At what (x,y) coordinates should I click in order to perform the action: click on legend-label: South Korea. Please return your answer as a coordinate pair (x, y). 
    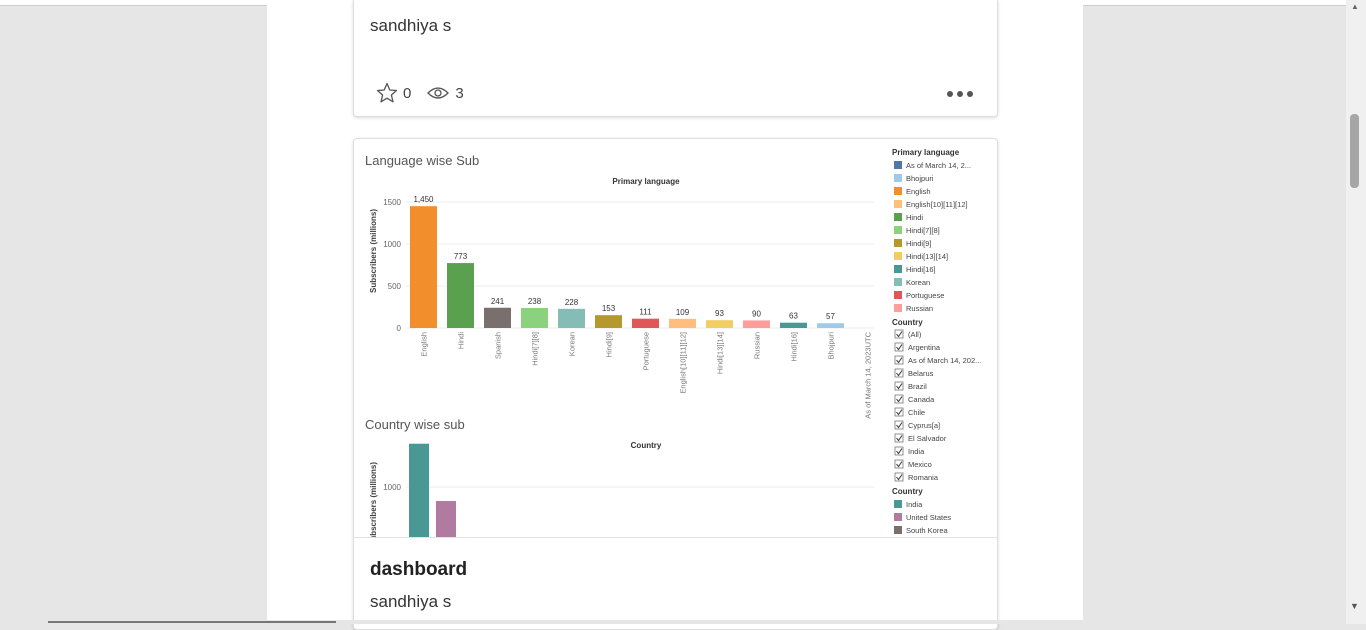
    Looking at the image, I should click on (927, 530).